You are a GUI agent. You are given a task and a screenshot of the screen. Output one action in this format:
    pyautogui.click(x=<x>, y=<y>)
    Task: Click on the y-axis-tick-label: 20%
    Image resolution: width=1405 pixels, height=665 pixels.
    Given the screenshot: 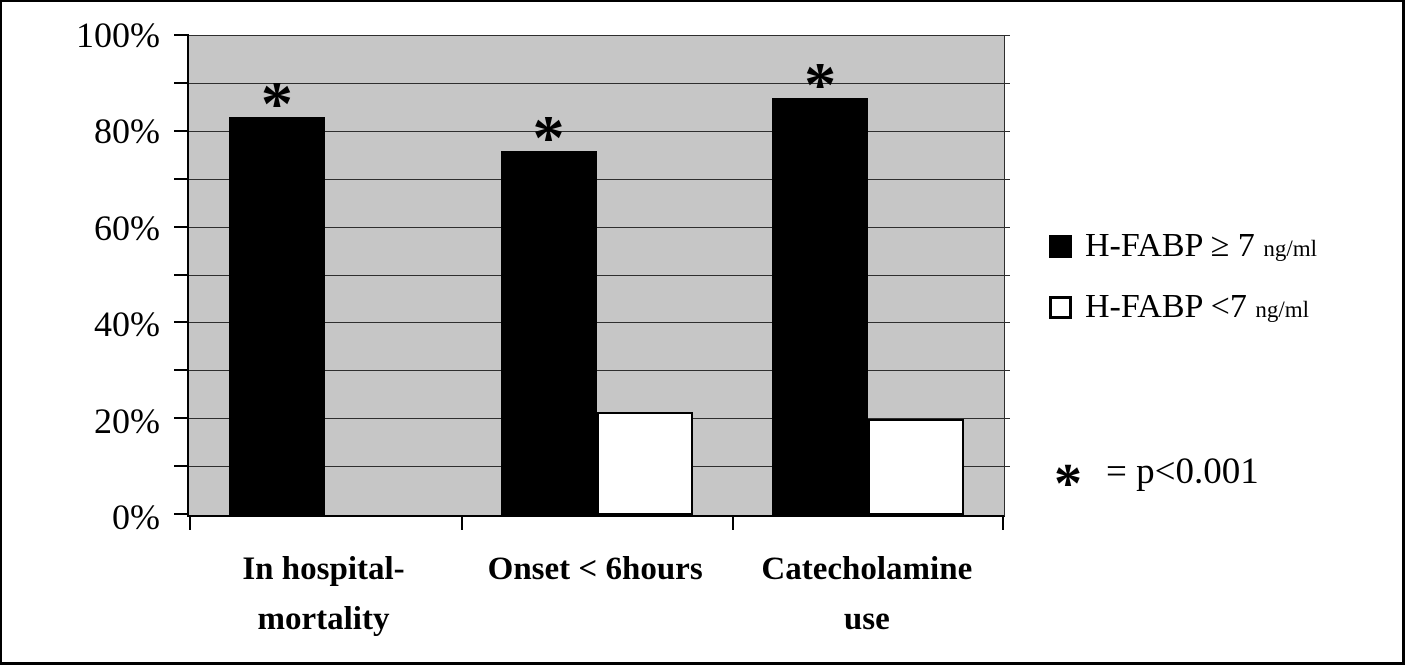 What is the action you would take?
    pyautogui.click(x=127, y=420)
    